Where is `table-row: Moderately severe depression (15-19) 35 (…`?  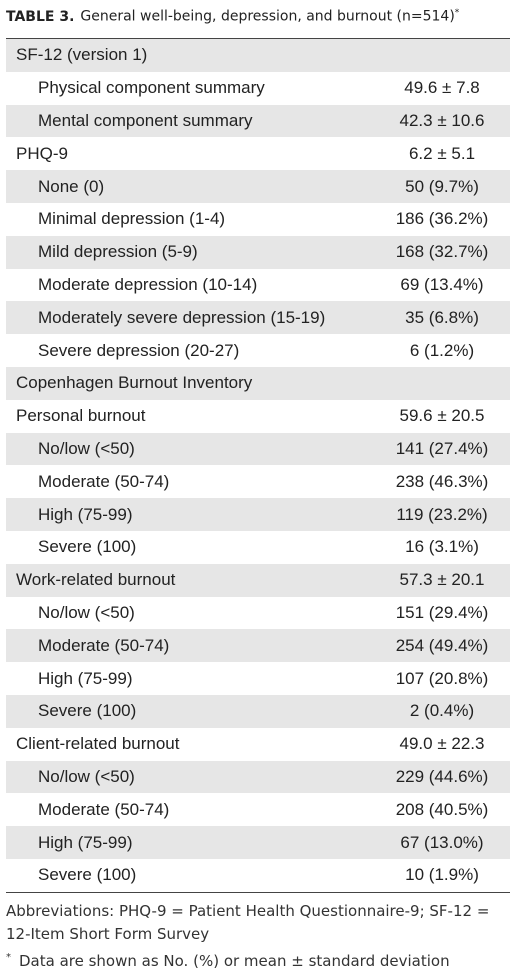
table-row: Moderately severe depression (15-19) 35 (… is located at coordinates (258, 318).